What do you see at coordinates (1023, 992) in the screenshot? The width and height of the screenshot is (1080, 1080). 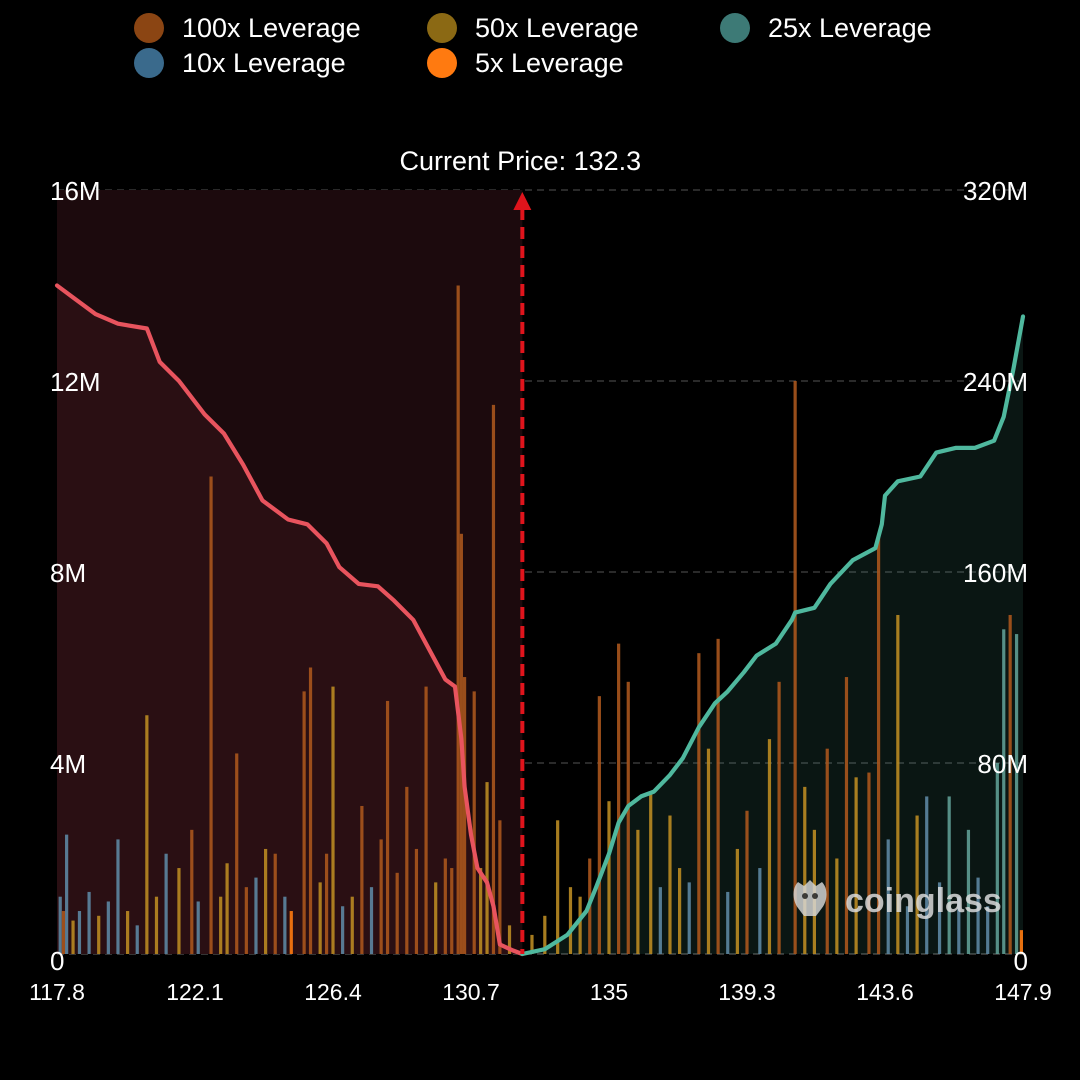 I see `x-tick-label: 147.9` at bounding box center [1023, 992].